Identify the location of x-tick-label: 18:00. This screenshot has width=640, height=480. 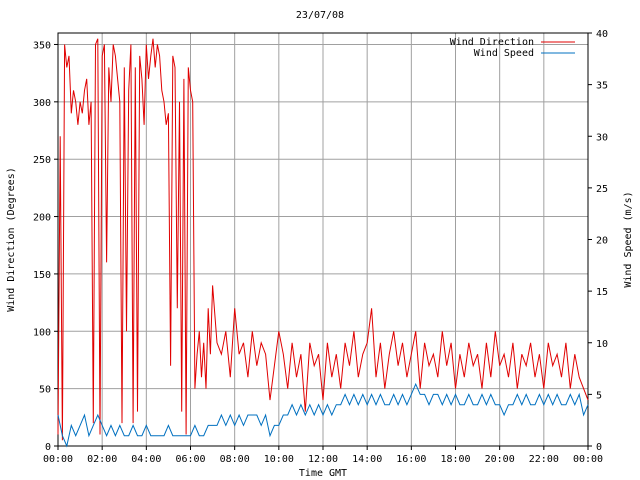
(455, 459).